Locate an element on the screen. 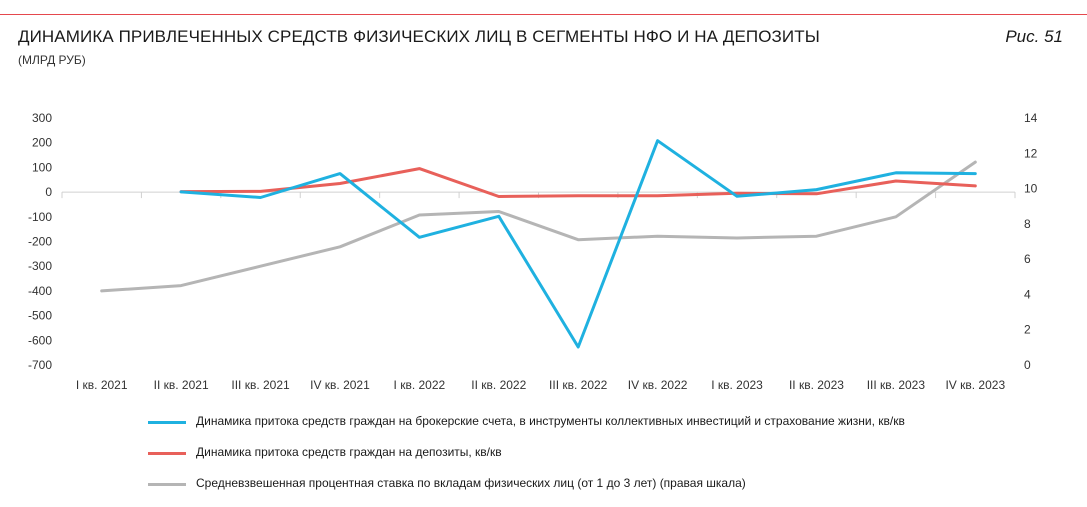  y-right-tick-label: 0 is located at coordinates (1027, 365).